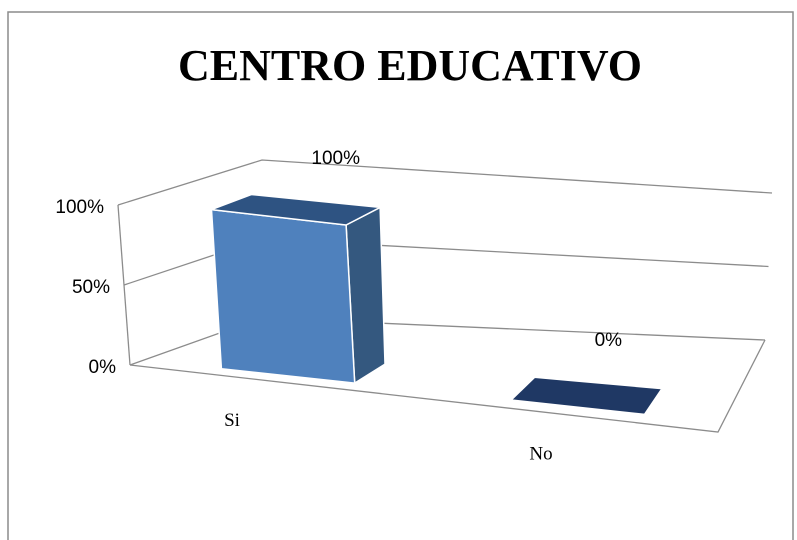 This screenshot has height=540, width=797. I want to click on floor-edge, so click(447, 386).